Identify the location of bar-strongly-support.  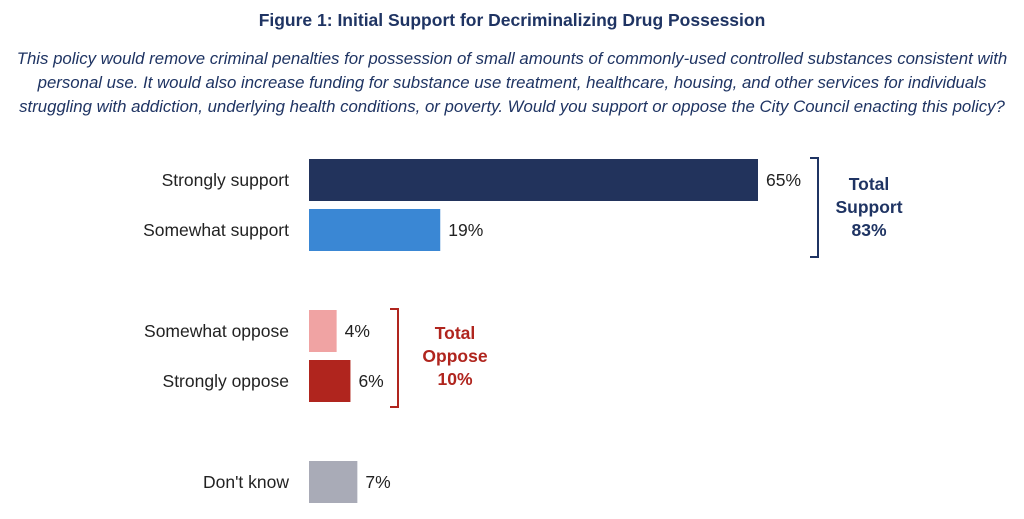
(533, 180).